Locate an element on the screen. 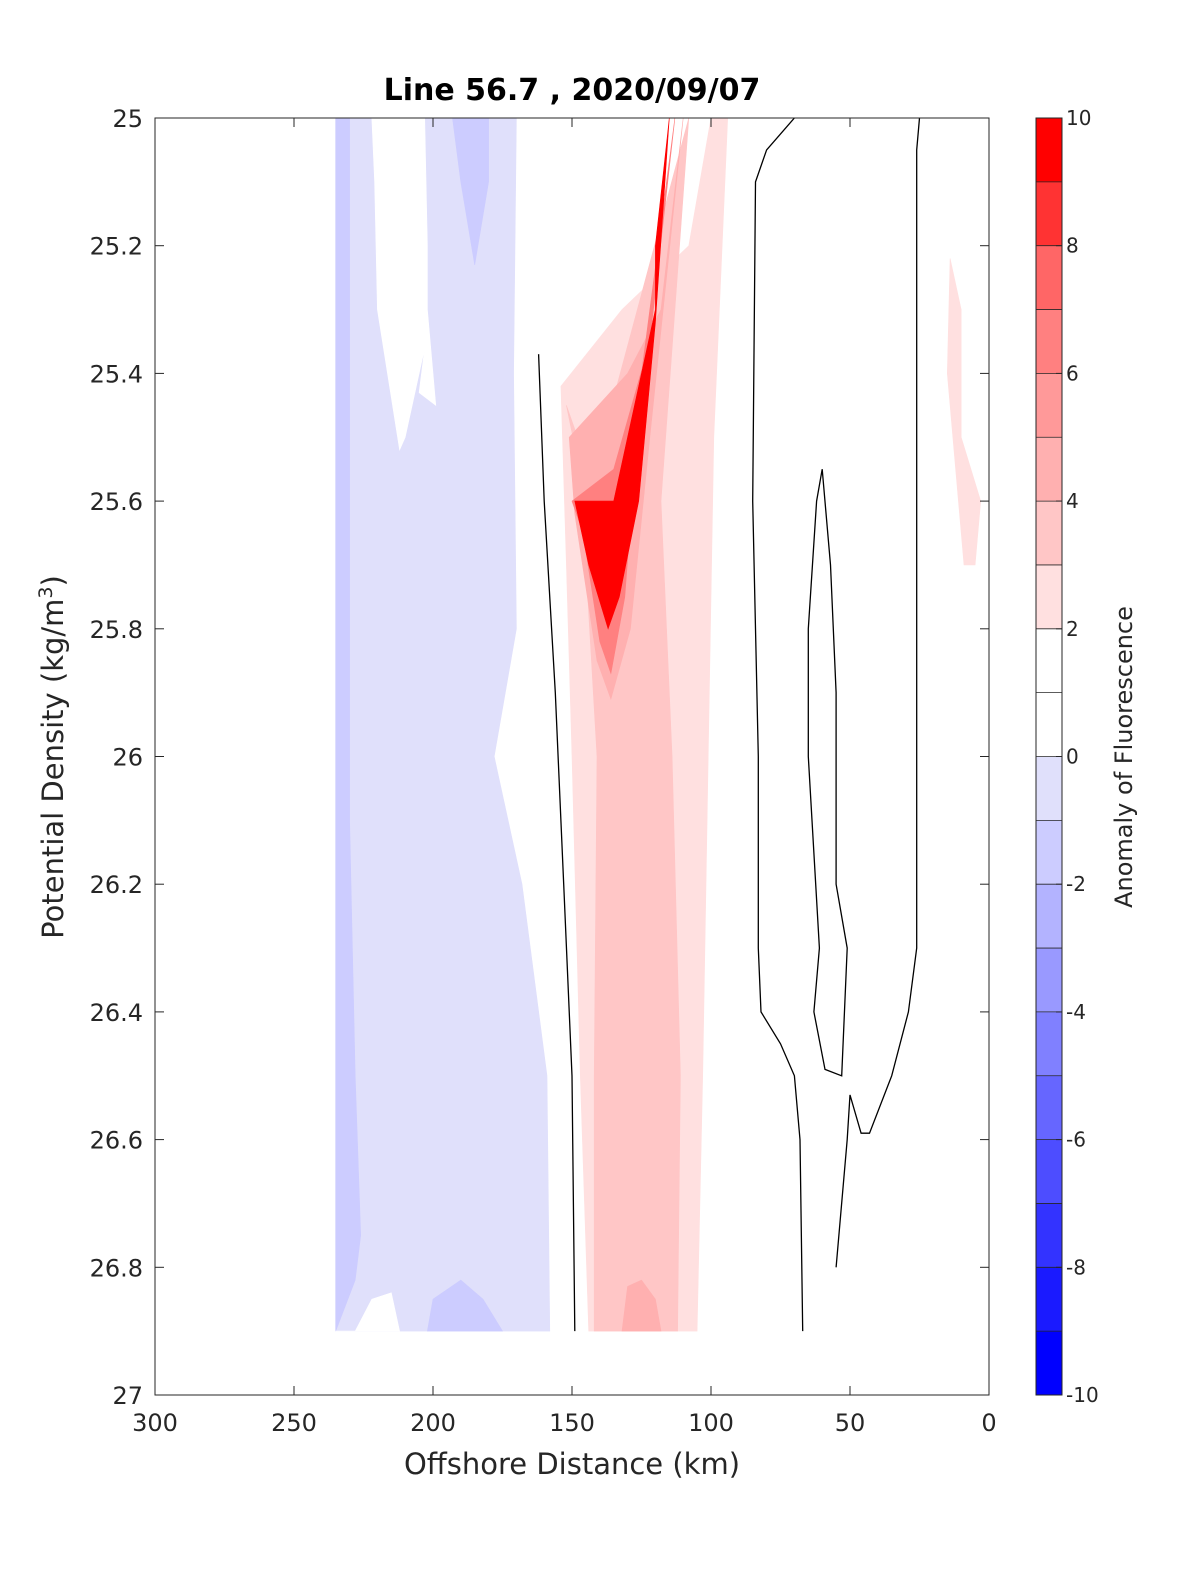  y-tick-label: 25.2 is located at coordinates (116, 247).